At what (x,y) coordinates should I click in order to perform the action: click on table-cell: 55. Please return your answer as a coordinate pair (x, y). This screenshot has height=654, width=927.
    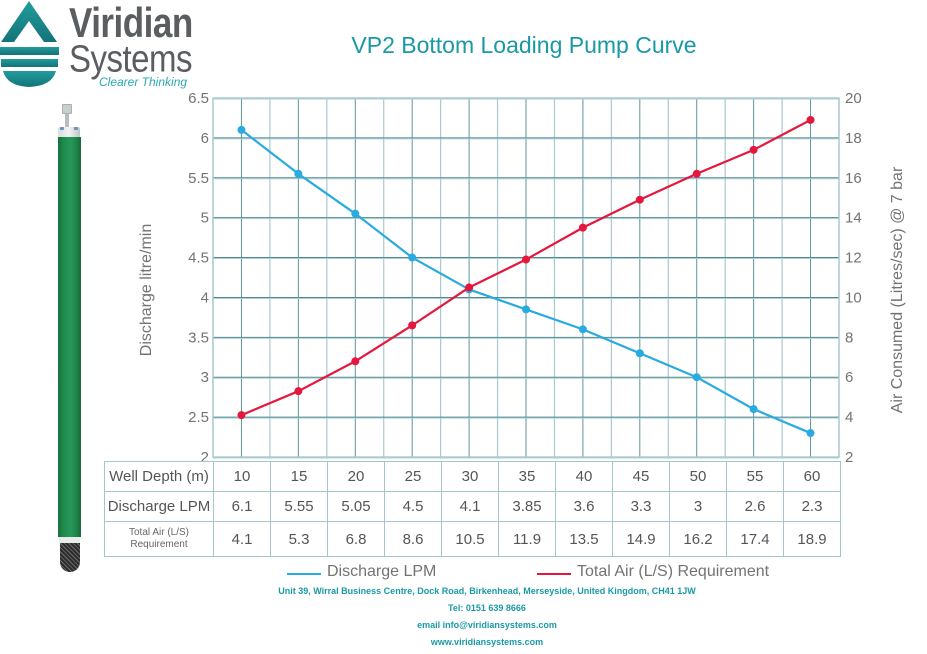
    Looking at the image, I should click on (755, 476).